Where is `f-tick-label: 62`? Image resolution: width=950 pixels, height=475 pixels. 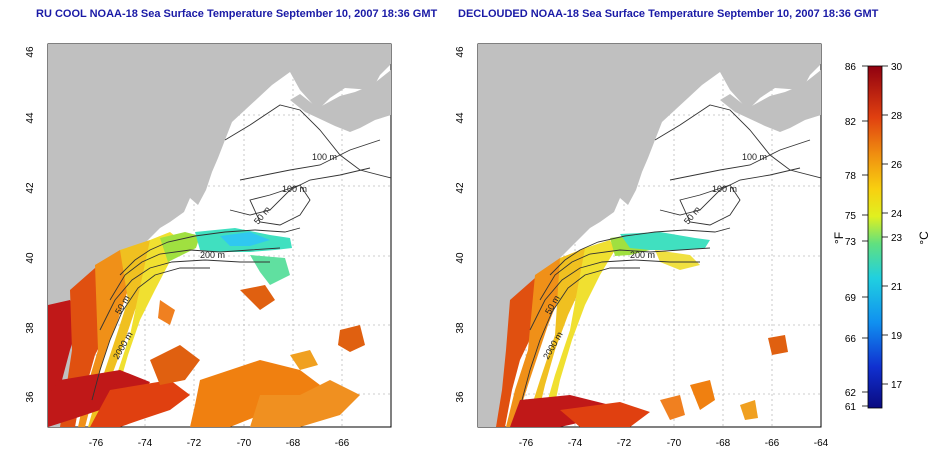
f-tick-label: 62 is located at coordinates (851, 393).